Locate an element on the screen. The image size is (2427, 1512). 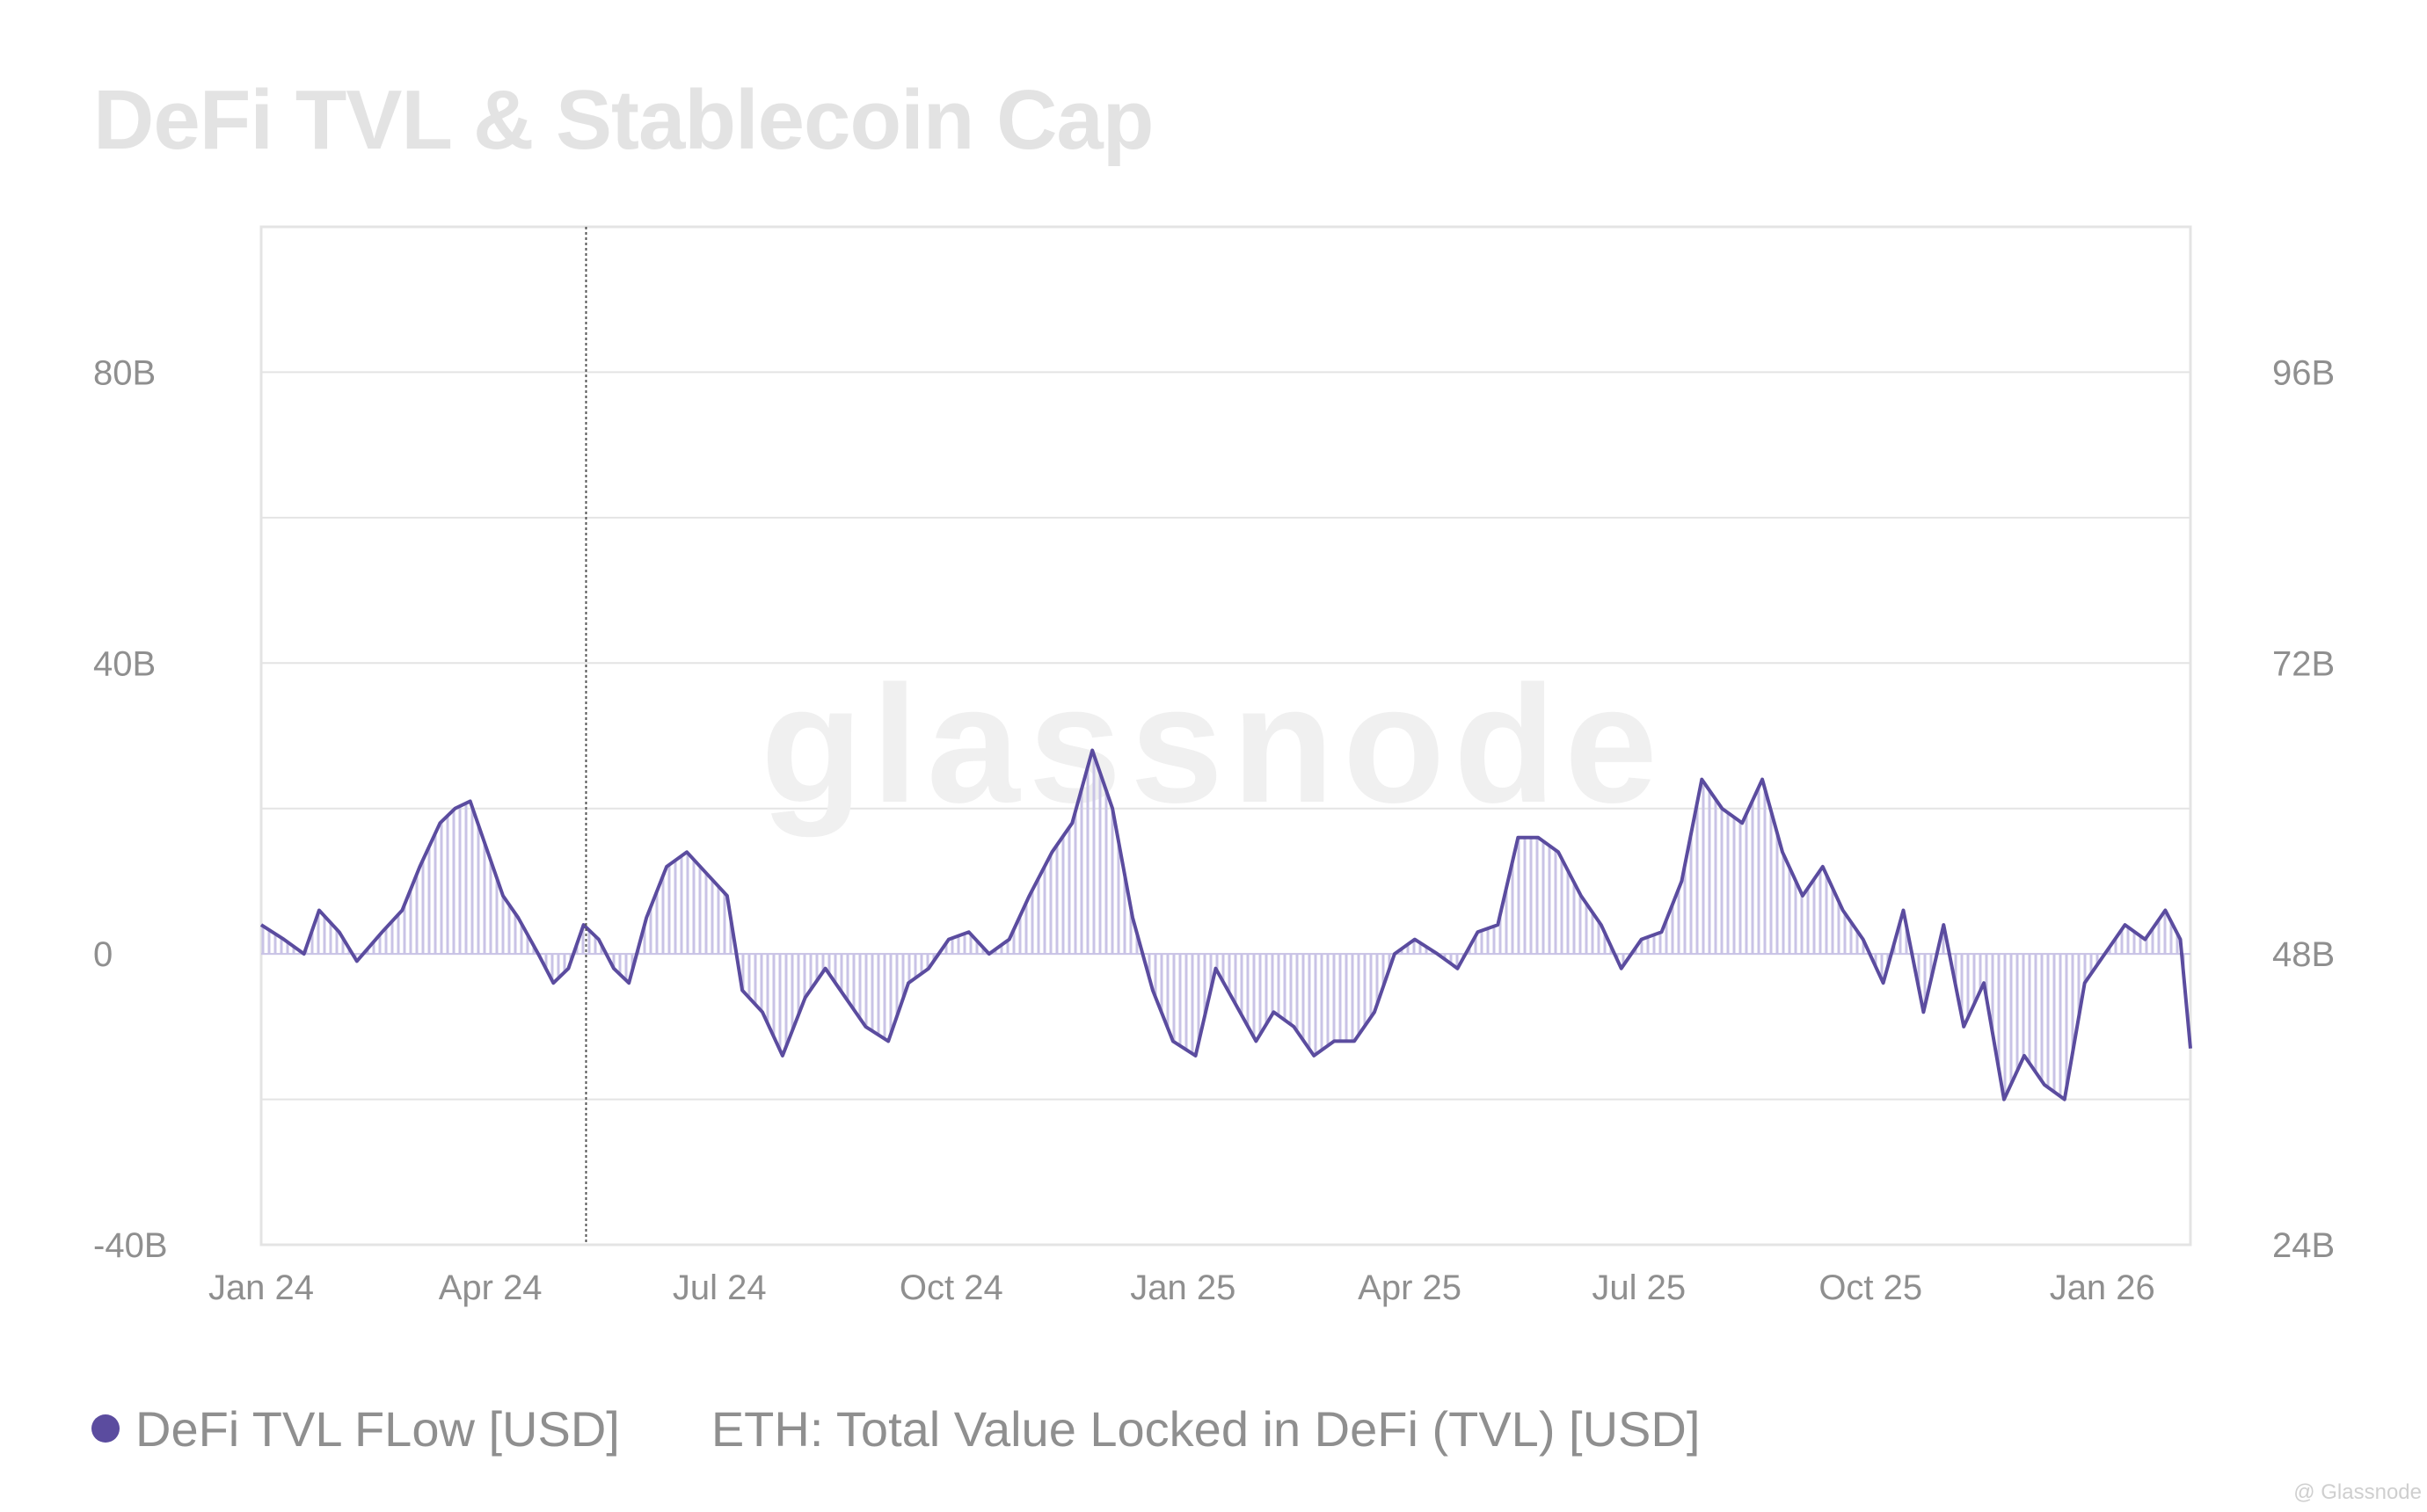
source-credit: @ Glassnode is located at coordinates (2357, 1492).